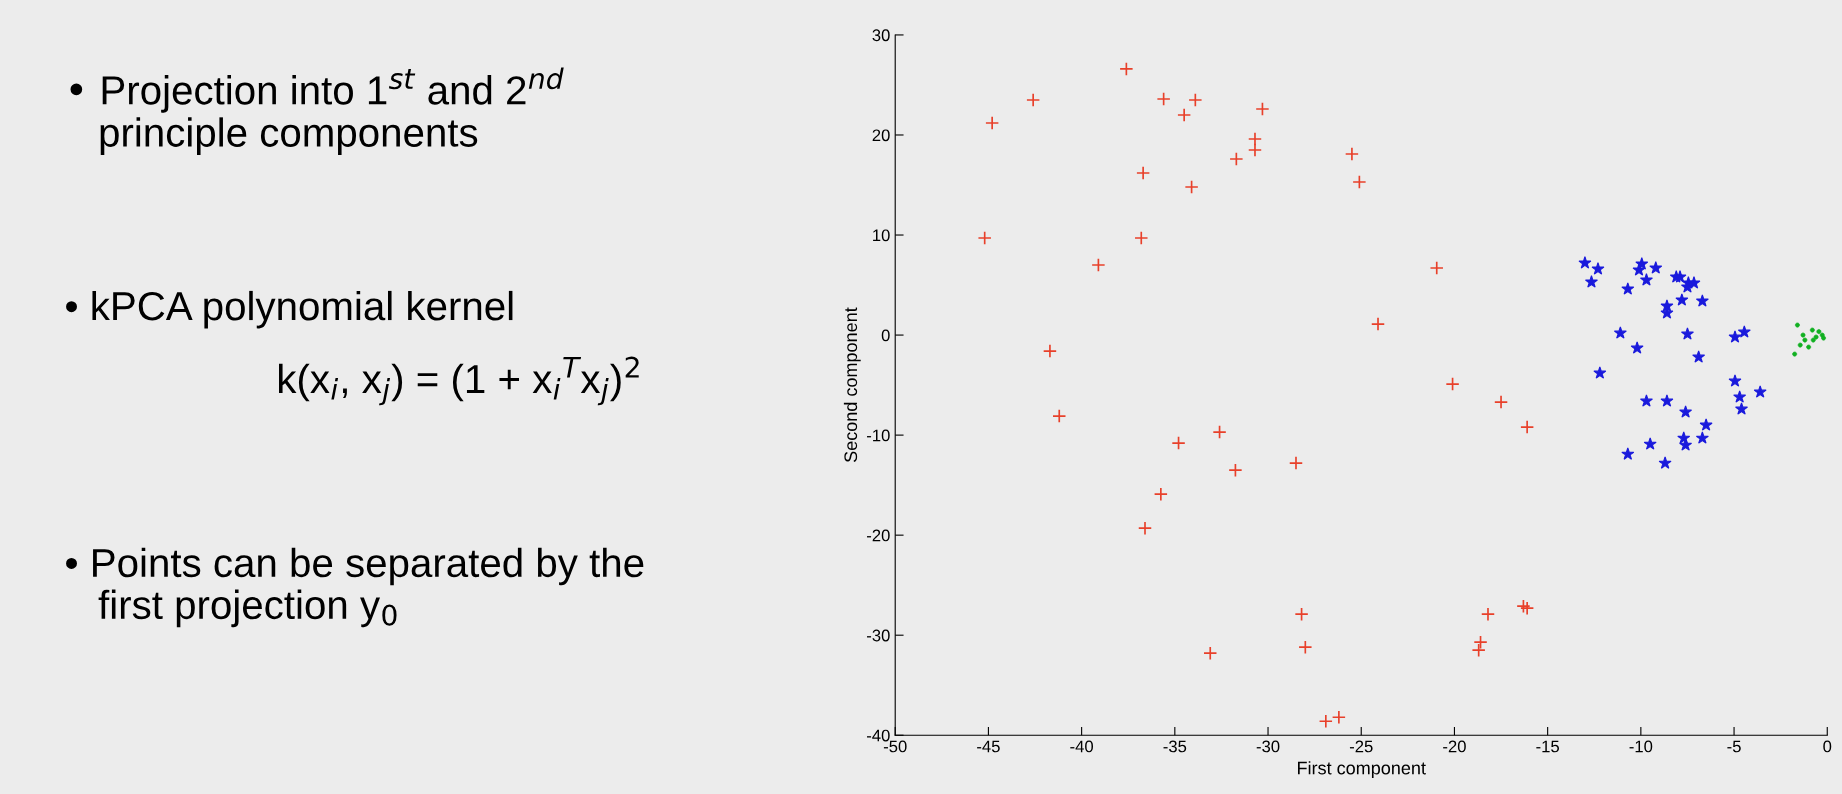 Image resolution: width=1842 pixels, height=794 pixels. I want to click on x-tick-label: -35, so click(1175, 746).